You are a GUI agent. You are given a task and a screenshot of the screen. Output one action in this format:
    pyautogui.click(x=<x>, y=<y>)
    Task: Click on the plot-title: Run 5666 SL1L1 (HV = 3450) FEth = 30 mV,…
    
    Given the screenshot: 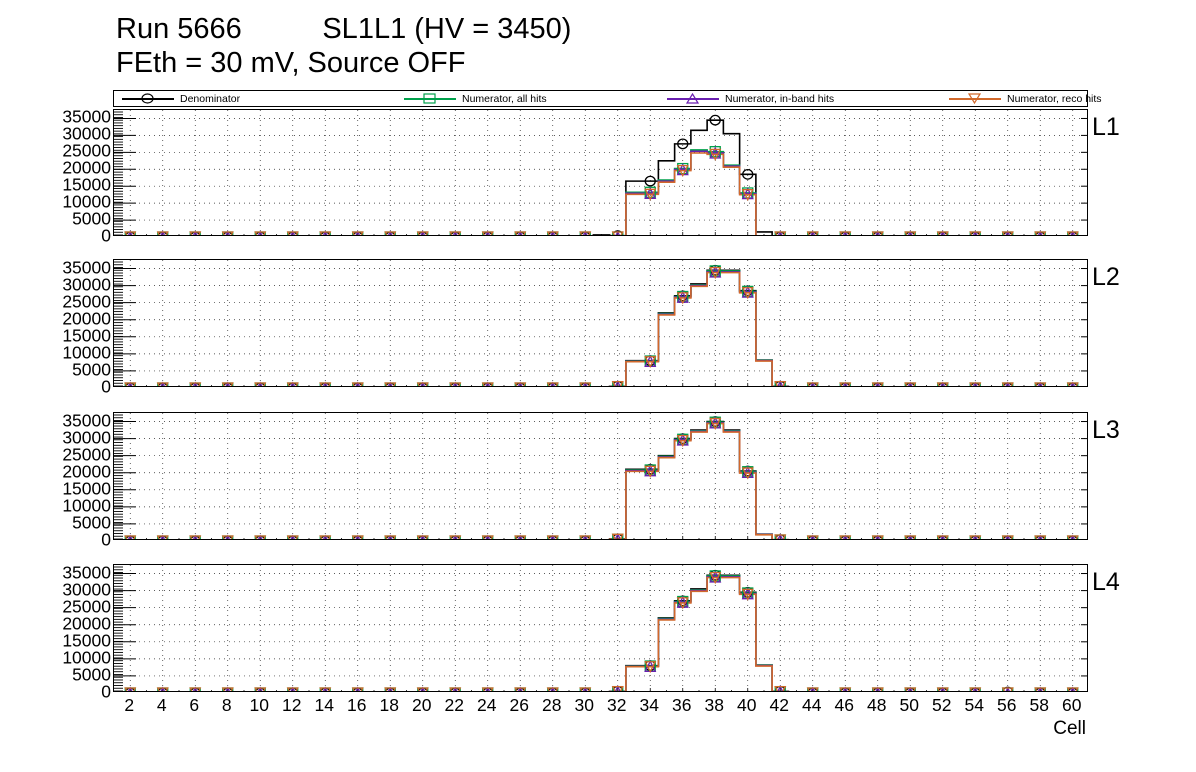 What is the action you would take?
    pyautogui.click(x=343, y=46)
    